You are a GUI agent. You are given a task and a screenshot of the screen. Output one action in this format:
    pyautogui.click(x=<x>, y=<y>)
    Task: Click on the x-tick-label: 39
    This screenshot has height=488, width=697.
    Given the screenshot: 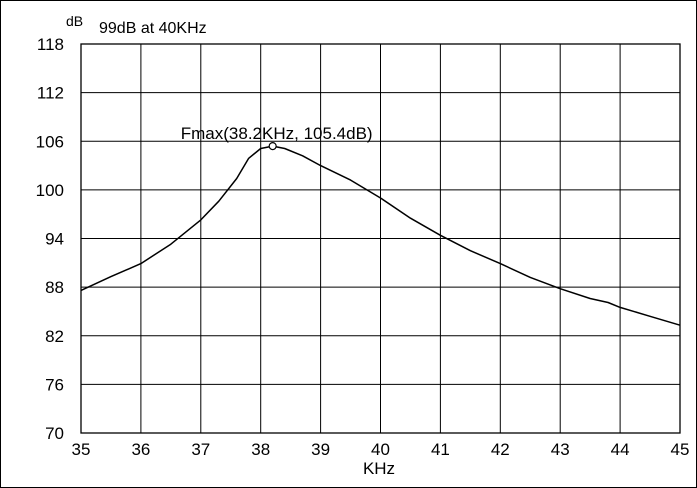 What is the action you would take?
    pyautogui.click(x=320, y=449)
    